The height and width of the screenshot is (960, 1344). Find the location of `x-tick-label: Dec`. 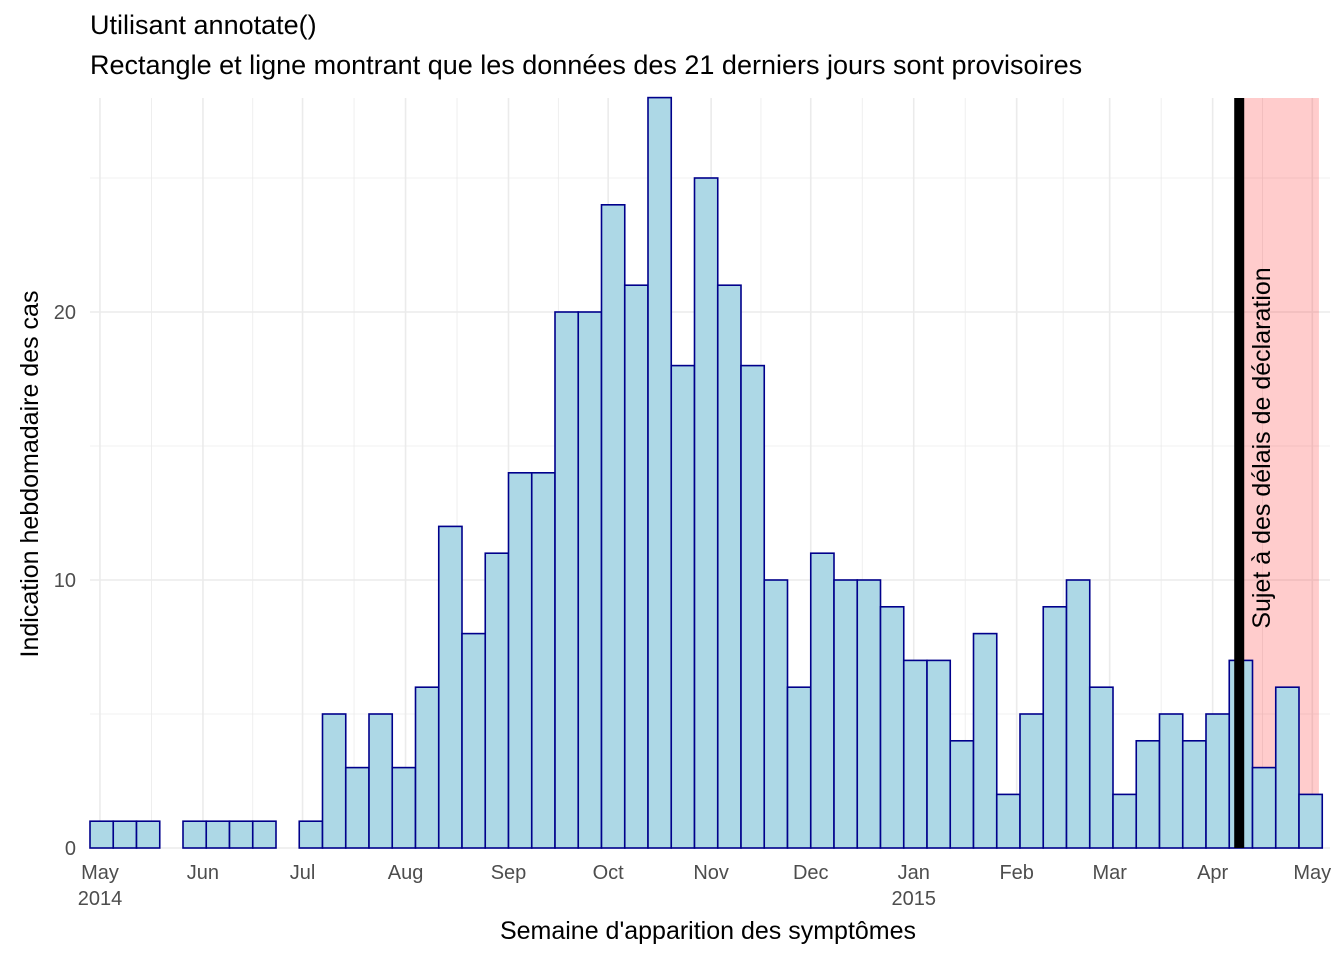

x-tick-label: Dec is located at coordinates (811, 873).